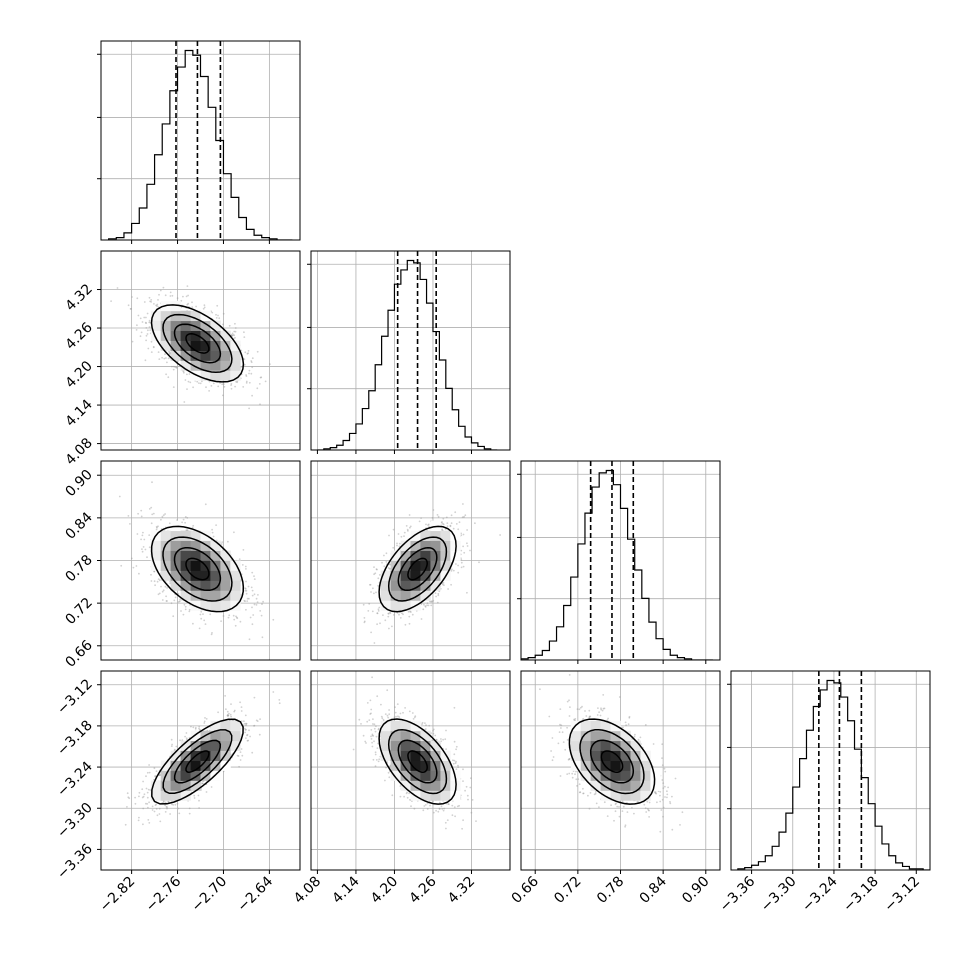 The height and width of the screenshot is (970, 970). Describe the element at coordinates (200, 144) in the screenshot. I see `histogram-step` at that location.